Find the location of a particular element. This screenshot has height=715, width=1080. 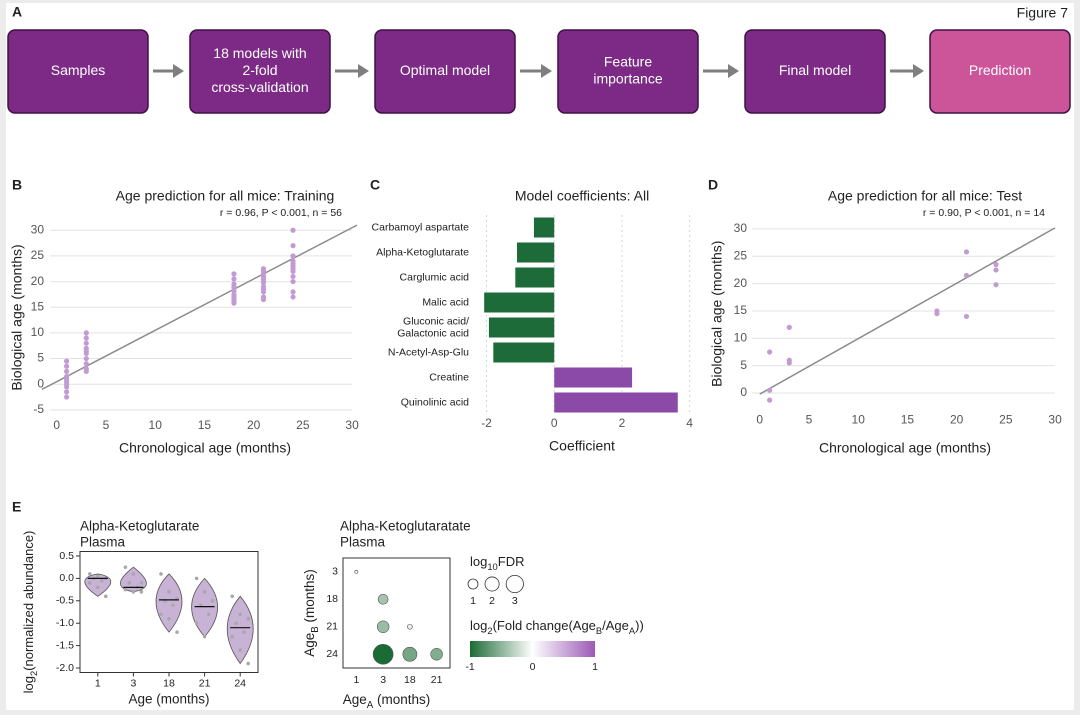

y-tick-label: 15 is located at coordinates (741, 310).